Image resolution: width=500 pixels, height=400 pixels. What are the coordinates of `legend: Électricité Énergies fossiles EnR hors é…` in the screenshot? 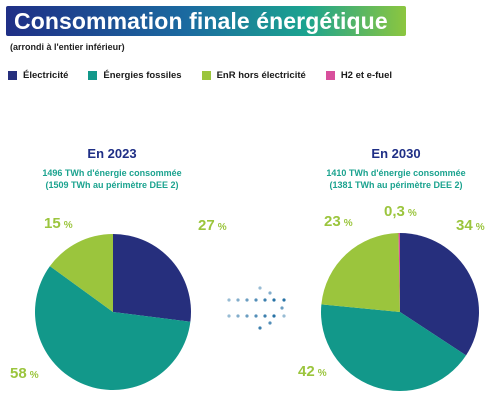 It's located at (210, 75).